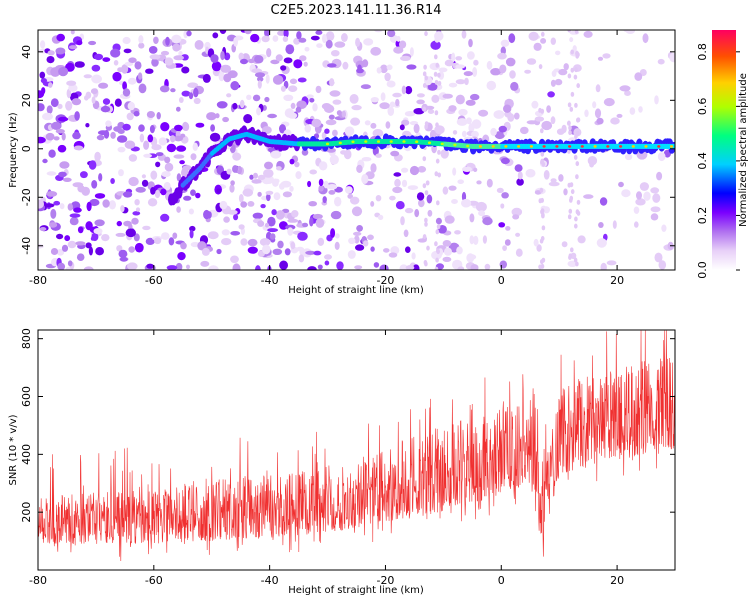 This screenshot has width=750, height=604. I want to click on y-tick-label: 0, so click(26, 148).